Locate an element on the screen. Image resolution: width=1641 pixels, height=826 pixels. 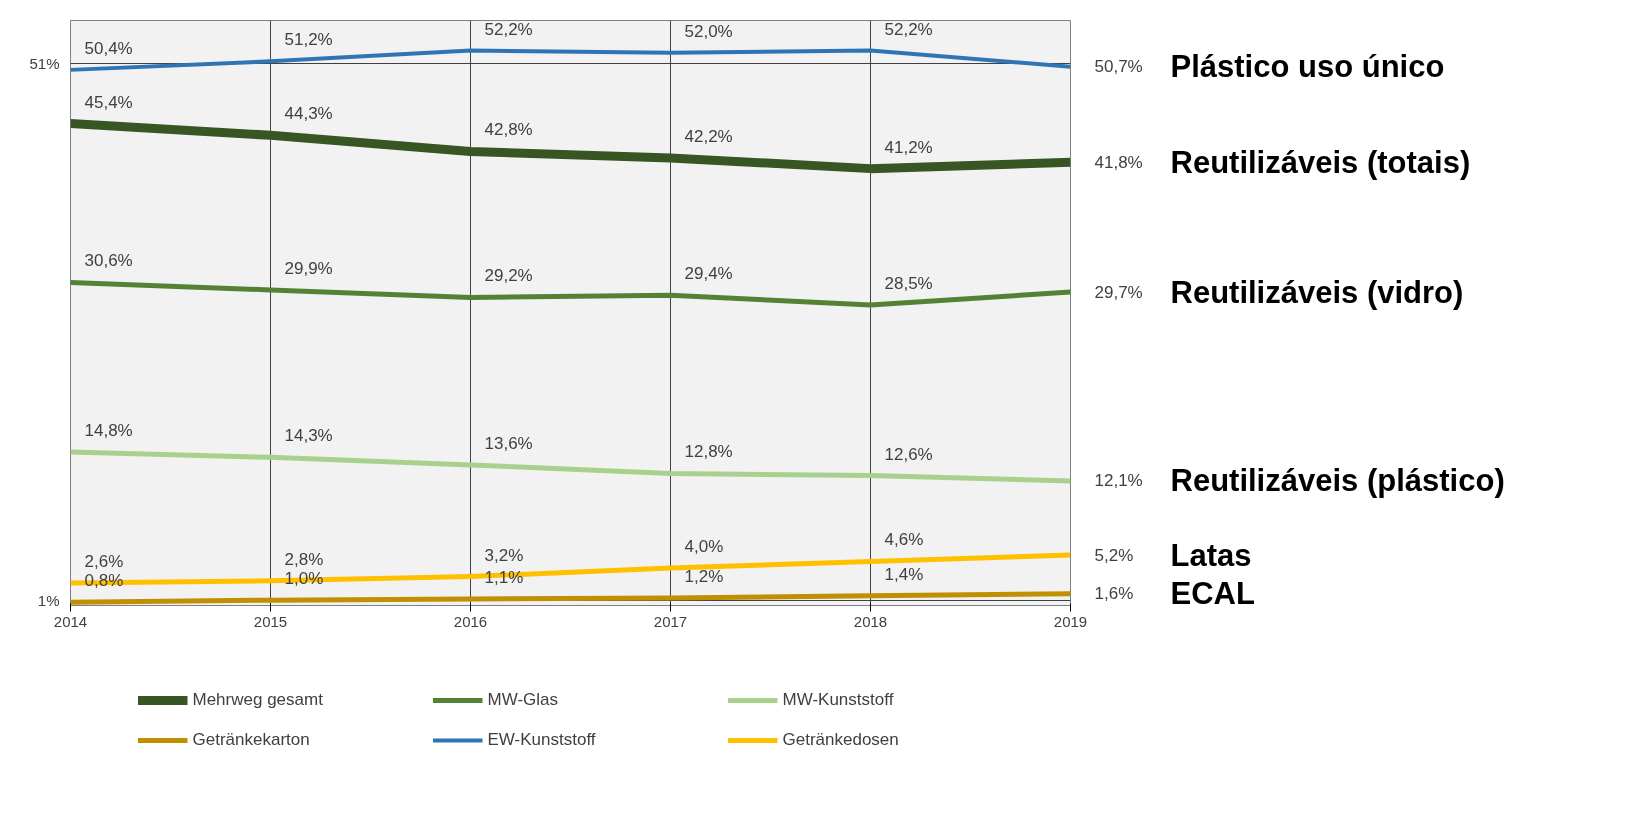
data-label: 30,6% is located at coordinates (108, 261).